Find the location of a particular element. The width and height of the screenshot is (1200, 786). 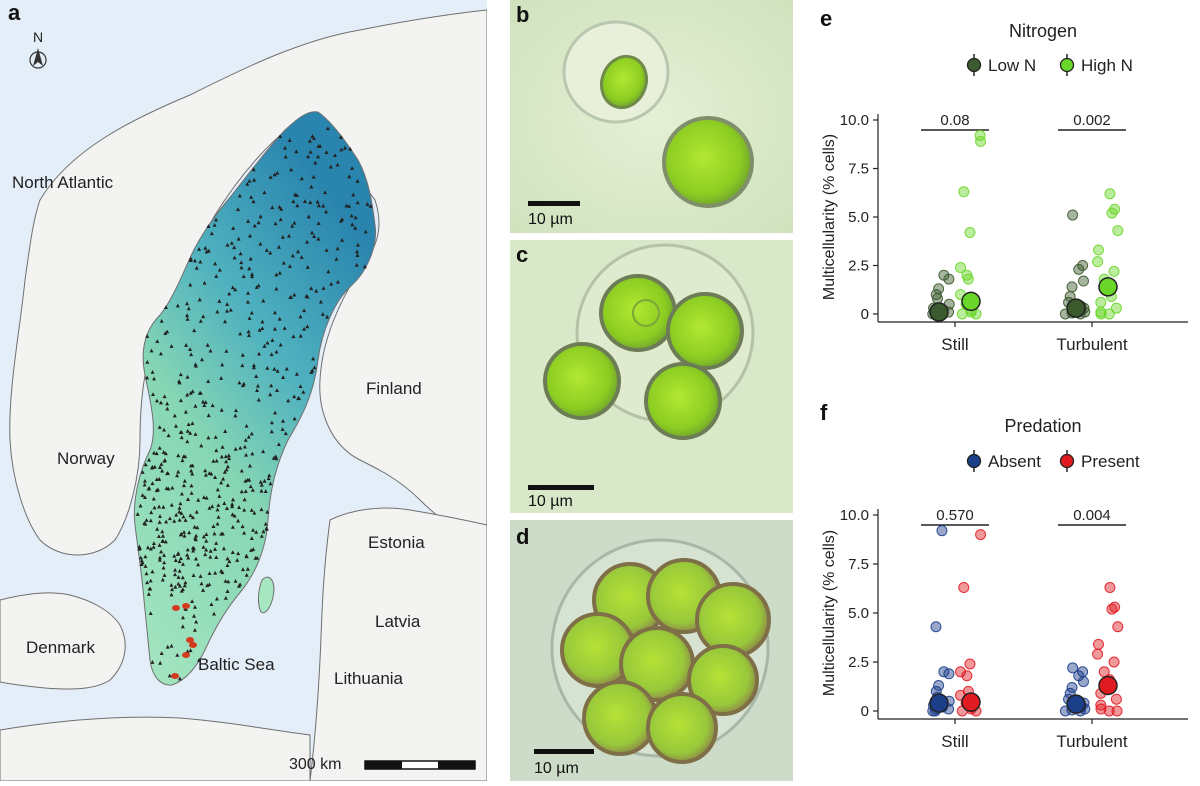

legend: Low N High N is located at coordinates (1049, 65).